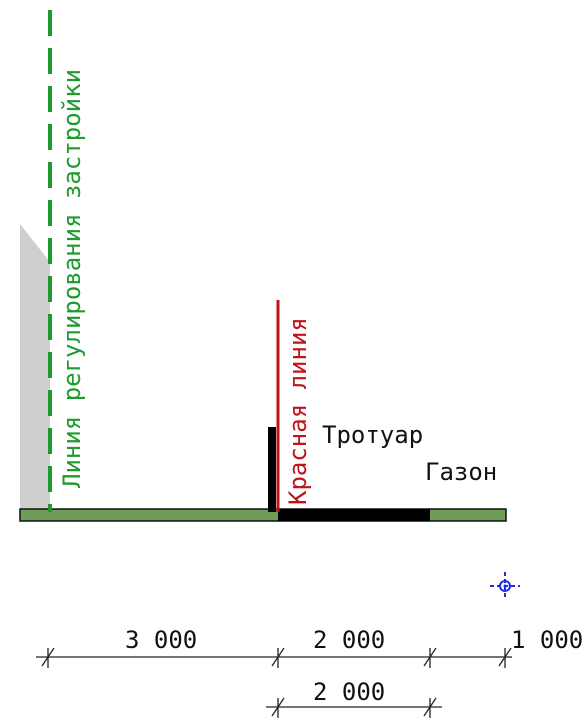 The width and height of the screenshot is (583, 726). I want to click on dim-row1-1: 2 000, so click(349, 640).